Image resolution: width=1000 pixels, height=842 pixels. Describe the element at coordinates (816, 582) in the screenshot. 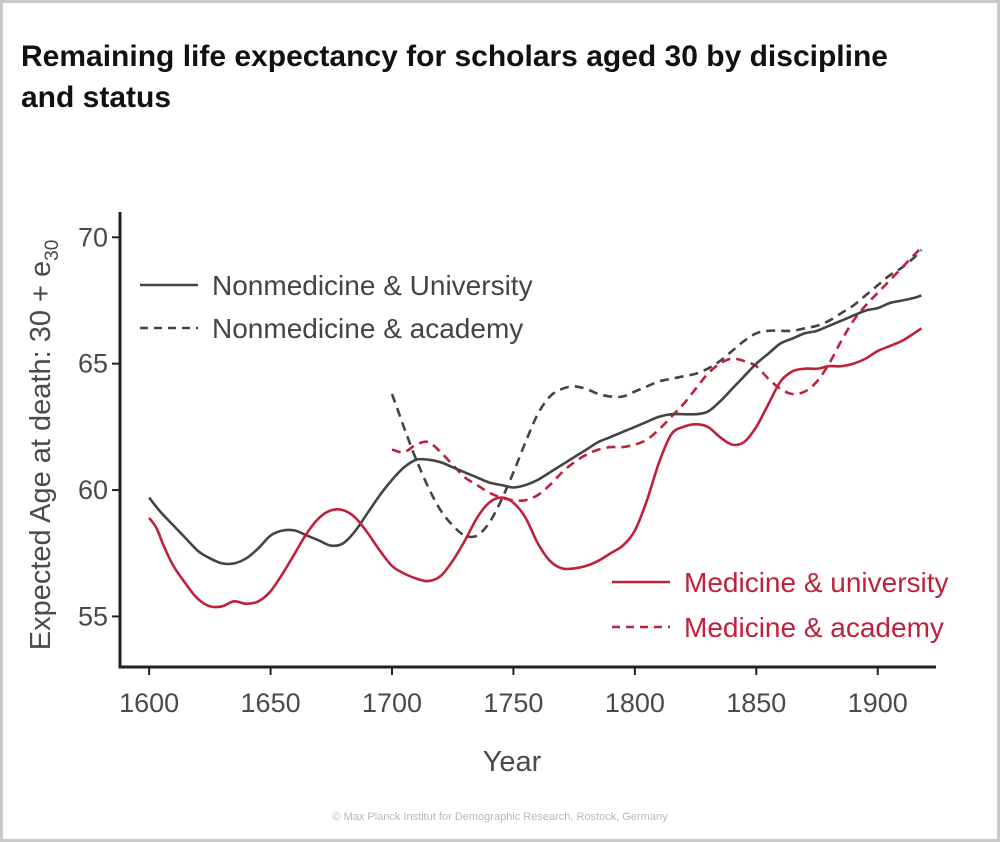

I see `legend-label: Medicine & university` at that location.